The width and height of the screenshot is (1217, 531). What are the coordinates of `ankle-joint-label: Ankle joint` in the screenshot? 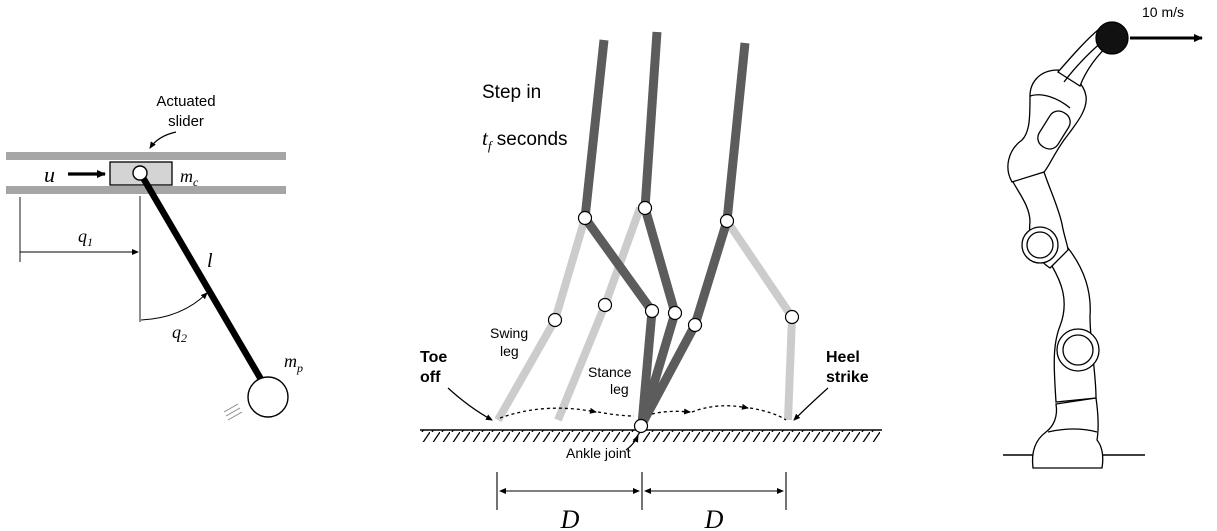 It's located at (598, 453).